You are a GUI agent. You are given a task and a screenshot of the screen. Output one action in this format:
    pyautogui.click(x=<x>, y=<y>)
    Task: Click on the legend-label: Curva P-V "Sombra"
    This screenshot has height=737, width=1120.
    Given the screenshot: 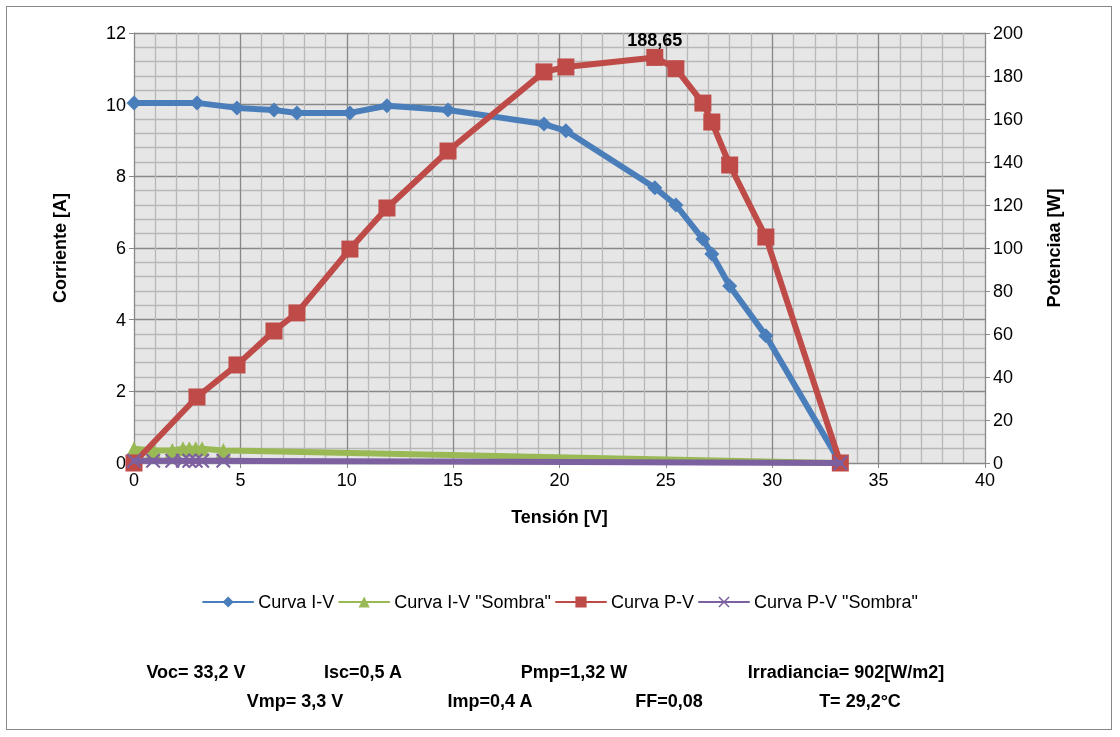 What is the action you would take?
    pyautogui.click(x=836, y=602)
    